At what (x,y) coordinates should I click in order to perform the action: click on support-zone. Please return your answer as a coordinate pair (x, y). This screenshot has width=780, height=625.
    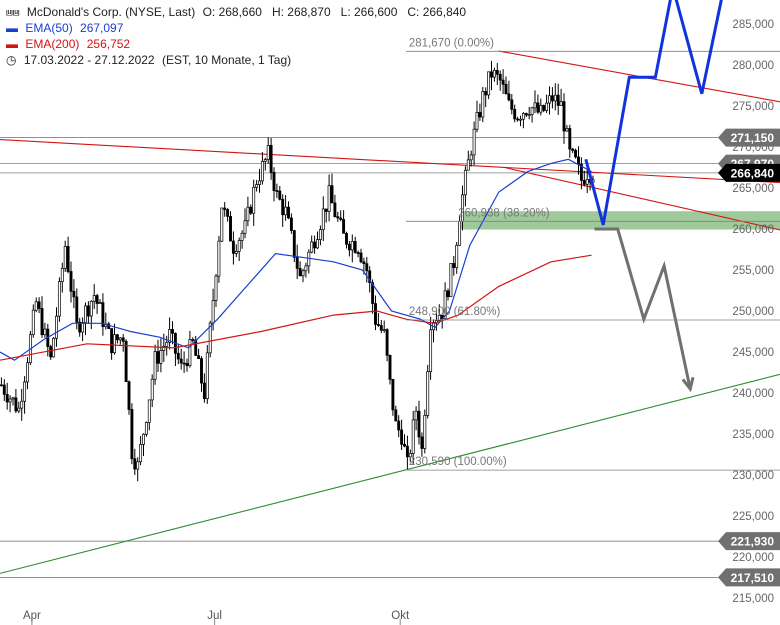
    Looking at the image, I should click on (620, 220).